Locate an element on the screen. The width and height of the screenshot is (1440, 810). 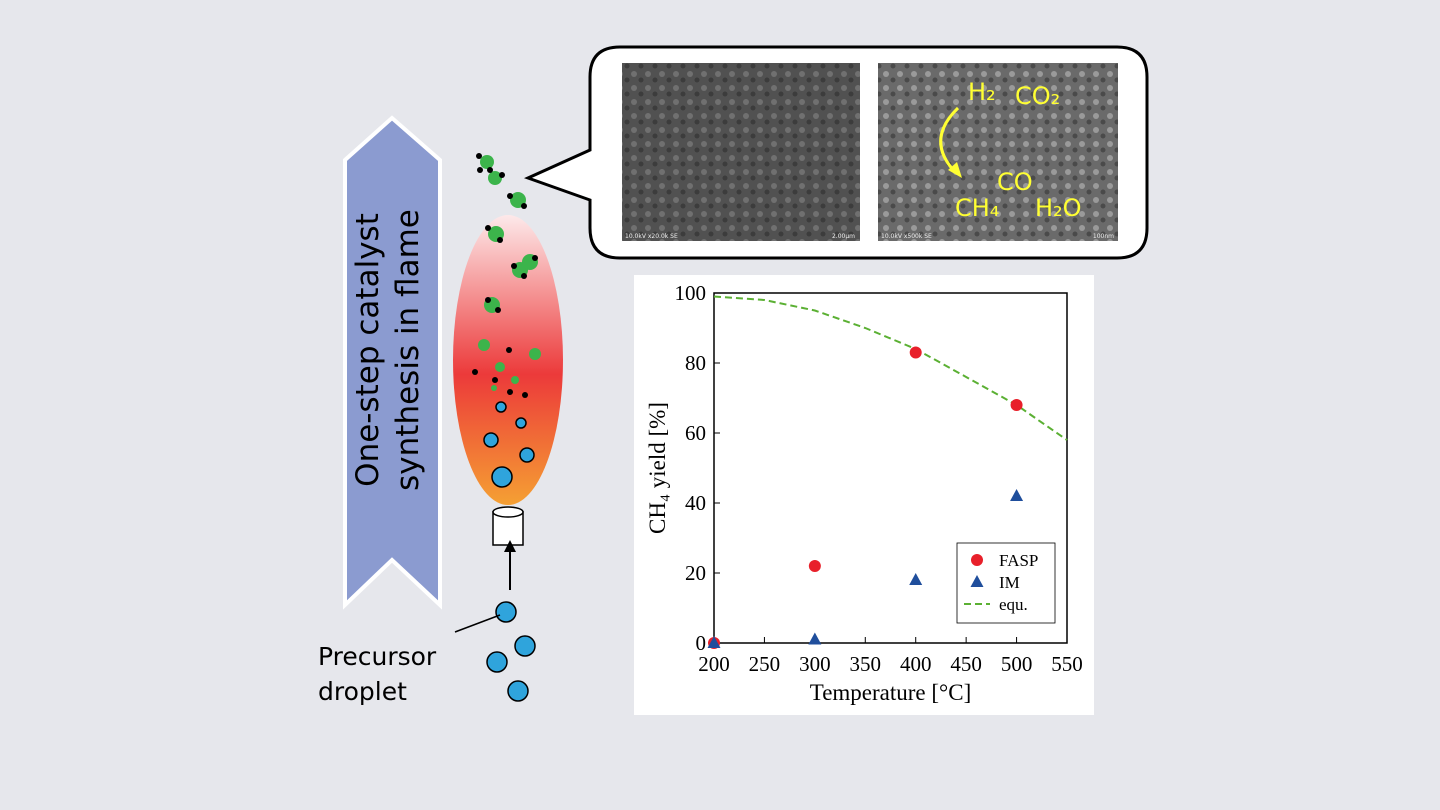
droplet-label: Precursor is located at coordinates (377, 656).